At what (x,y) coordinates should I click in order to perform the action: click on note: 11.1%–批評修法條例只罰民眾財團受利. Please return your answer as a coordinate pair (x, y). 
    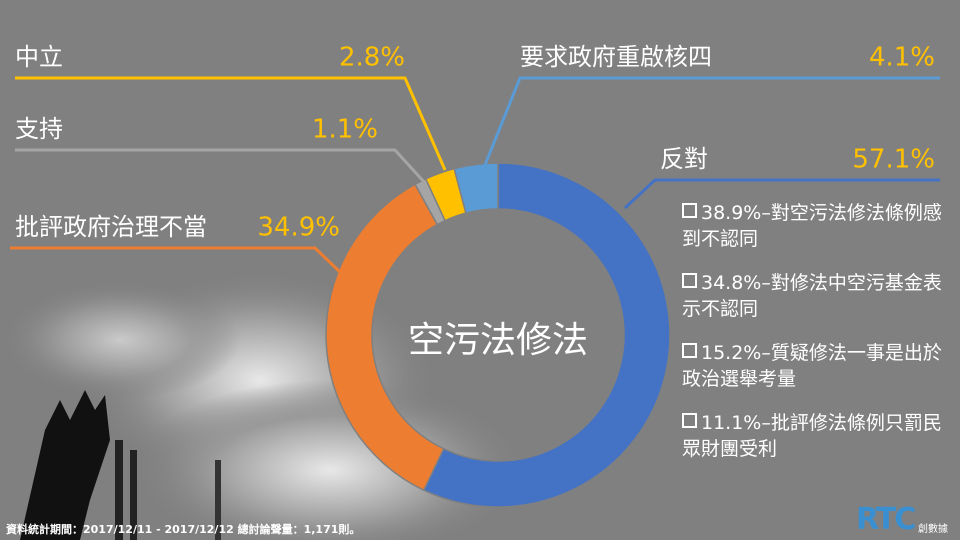
    Looking at the image, I should click on (813, 436).